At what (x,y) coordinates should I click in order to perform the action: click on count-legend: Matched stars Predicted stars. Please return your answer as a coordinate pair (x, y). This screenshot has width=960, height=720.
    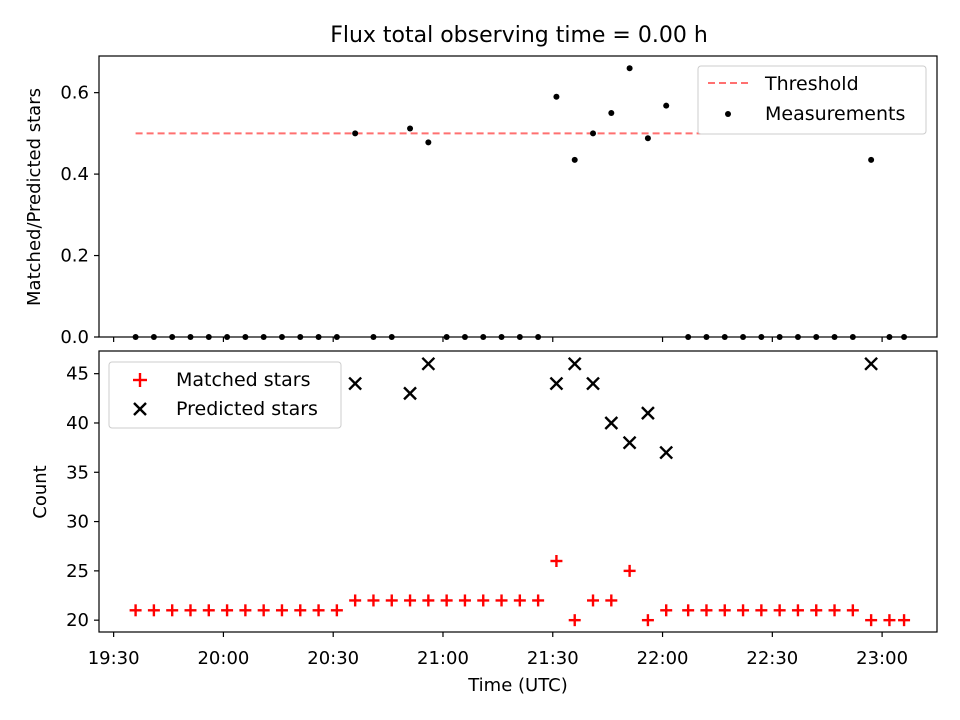
    Looking at the image, I should click on (225, 395).